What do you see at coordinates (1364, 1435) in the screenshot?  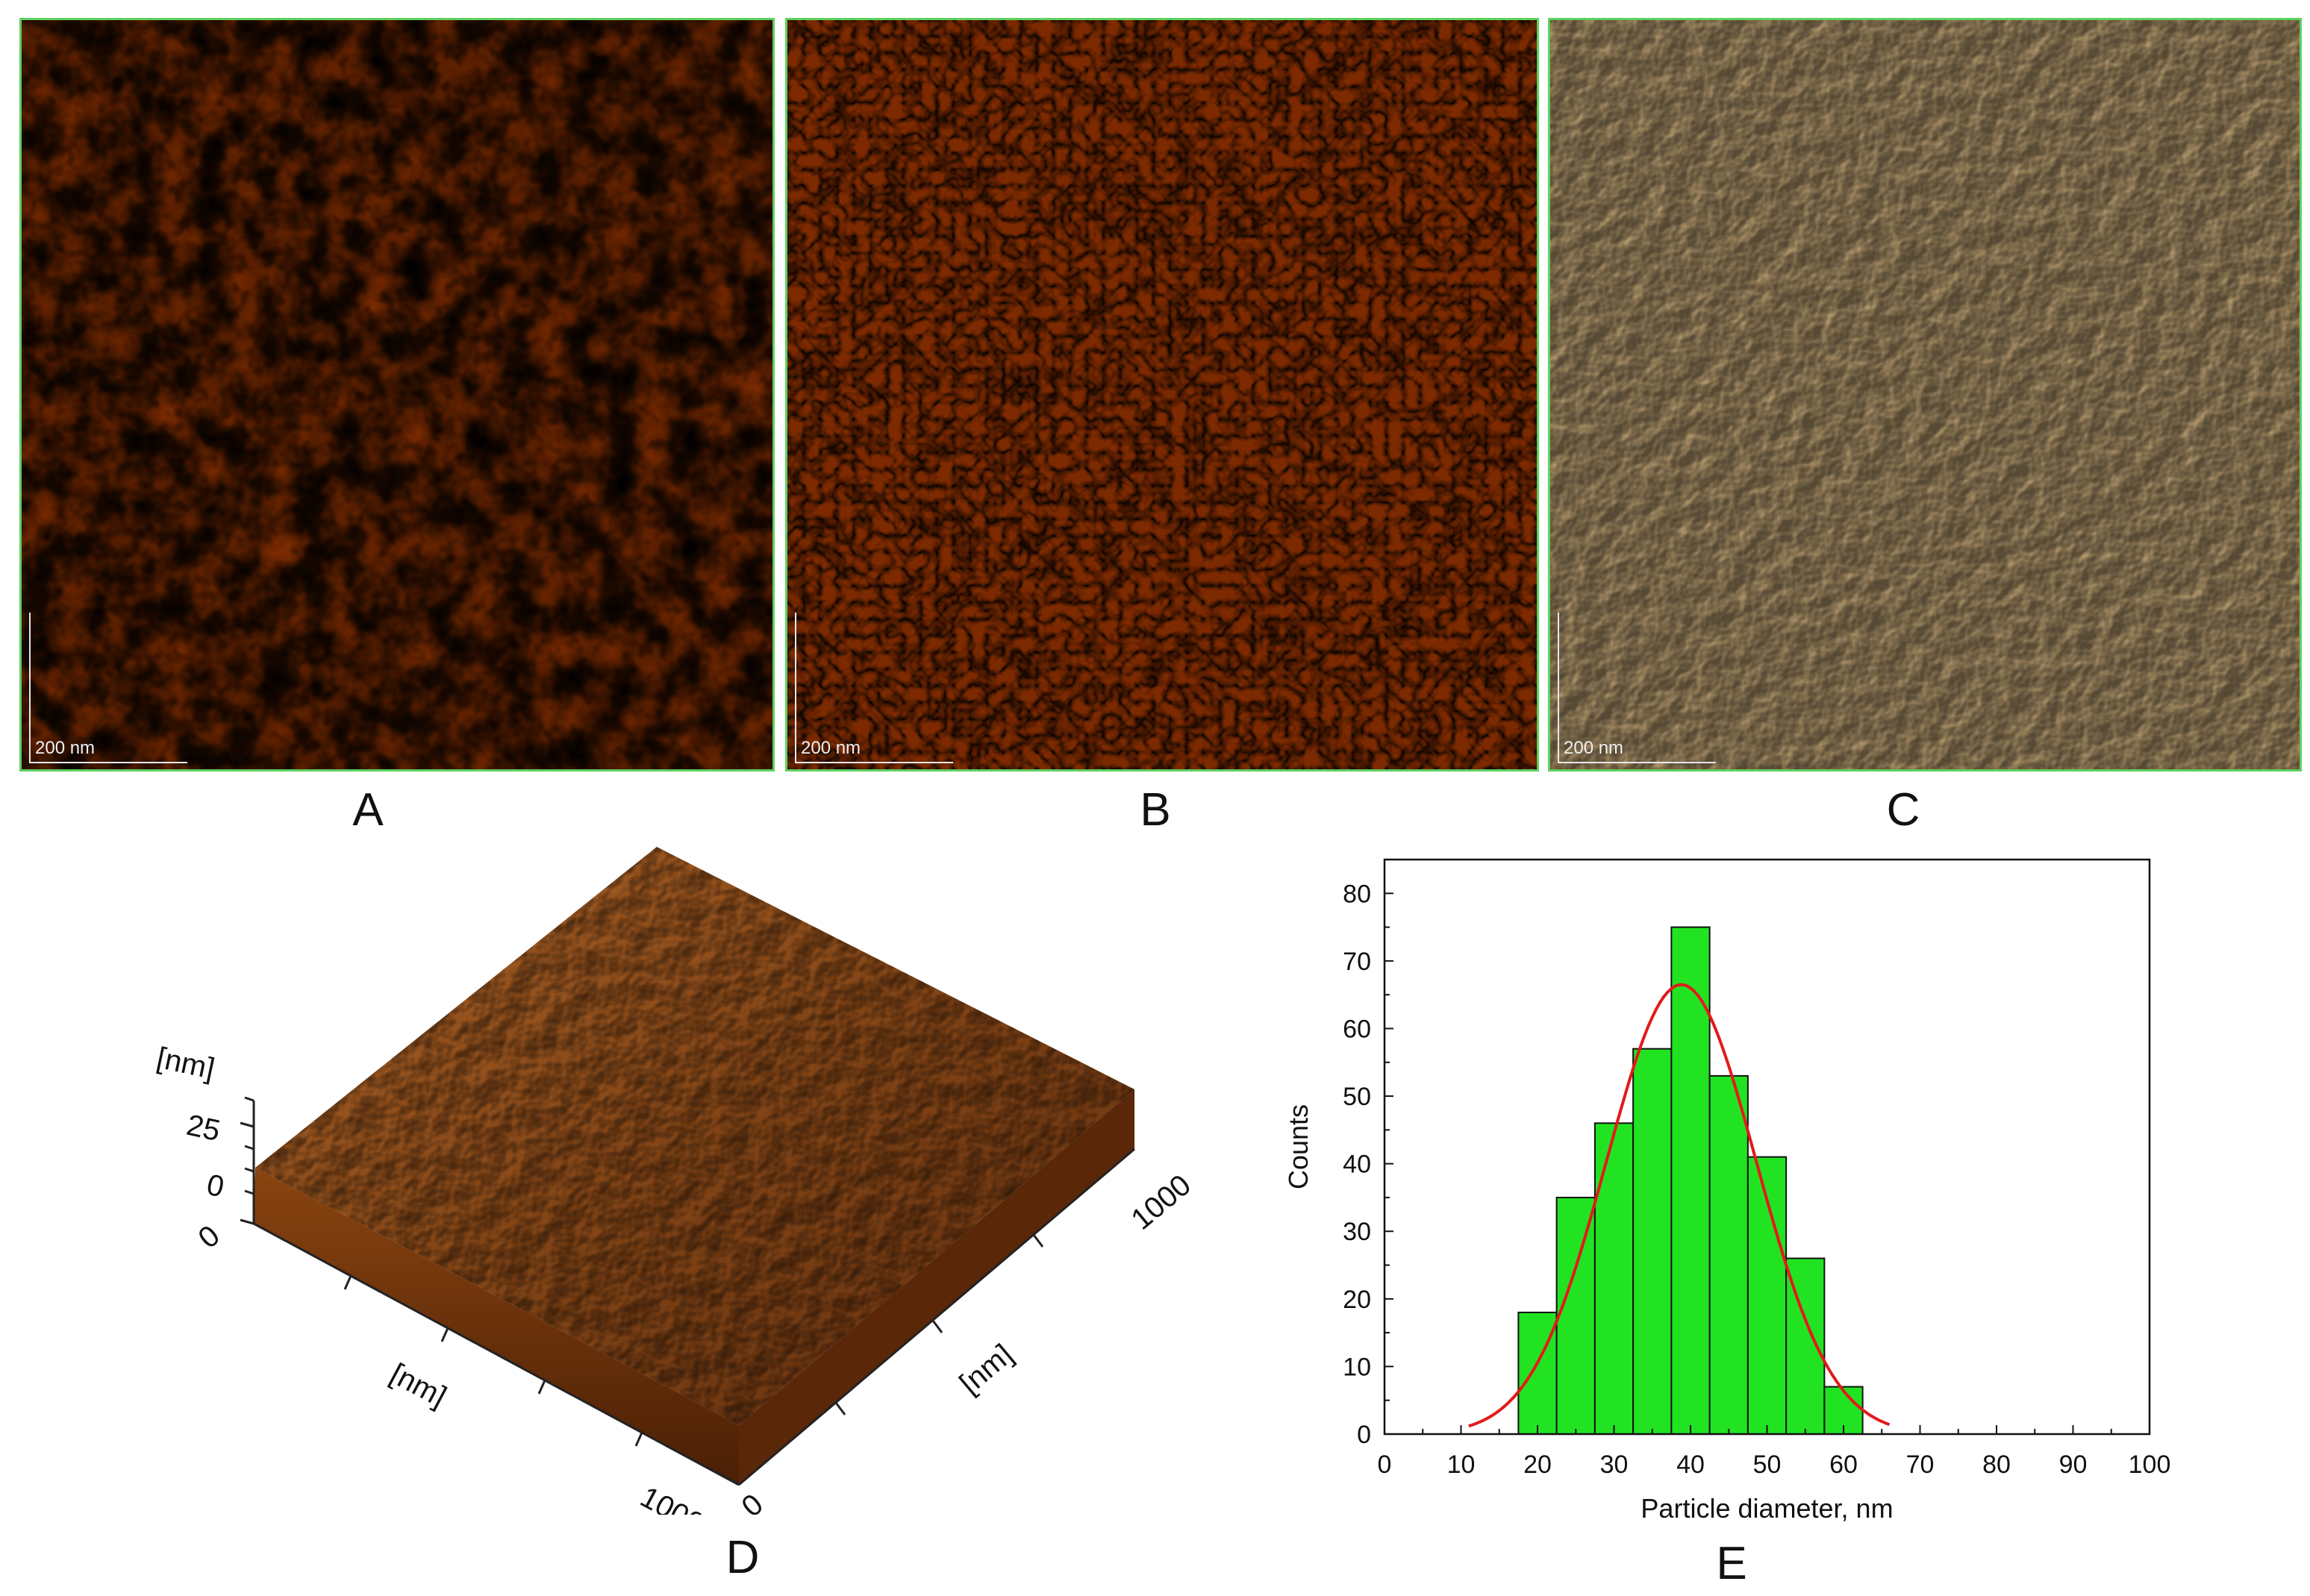 I see `y-tick-label-0: 0` at bounding box center [1364, 1435].